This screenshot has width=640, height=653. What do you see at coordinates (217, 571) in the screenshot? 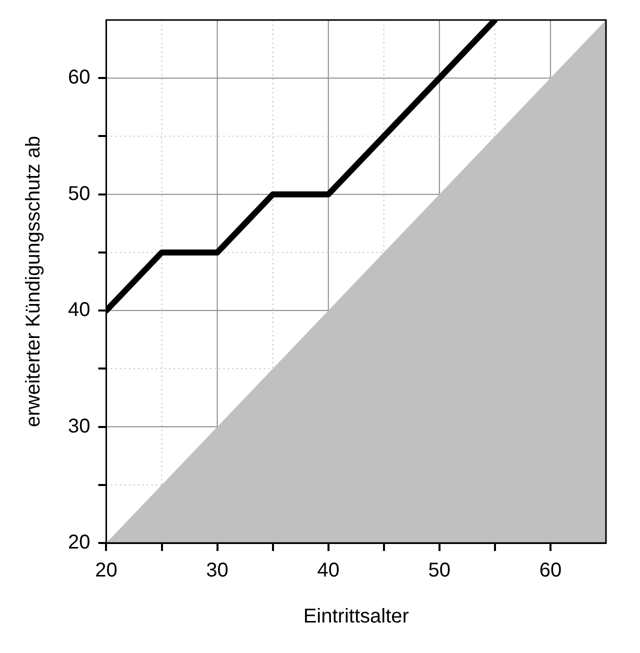
I see `x-tick-label: 30` at bounding box center [217, 571].